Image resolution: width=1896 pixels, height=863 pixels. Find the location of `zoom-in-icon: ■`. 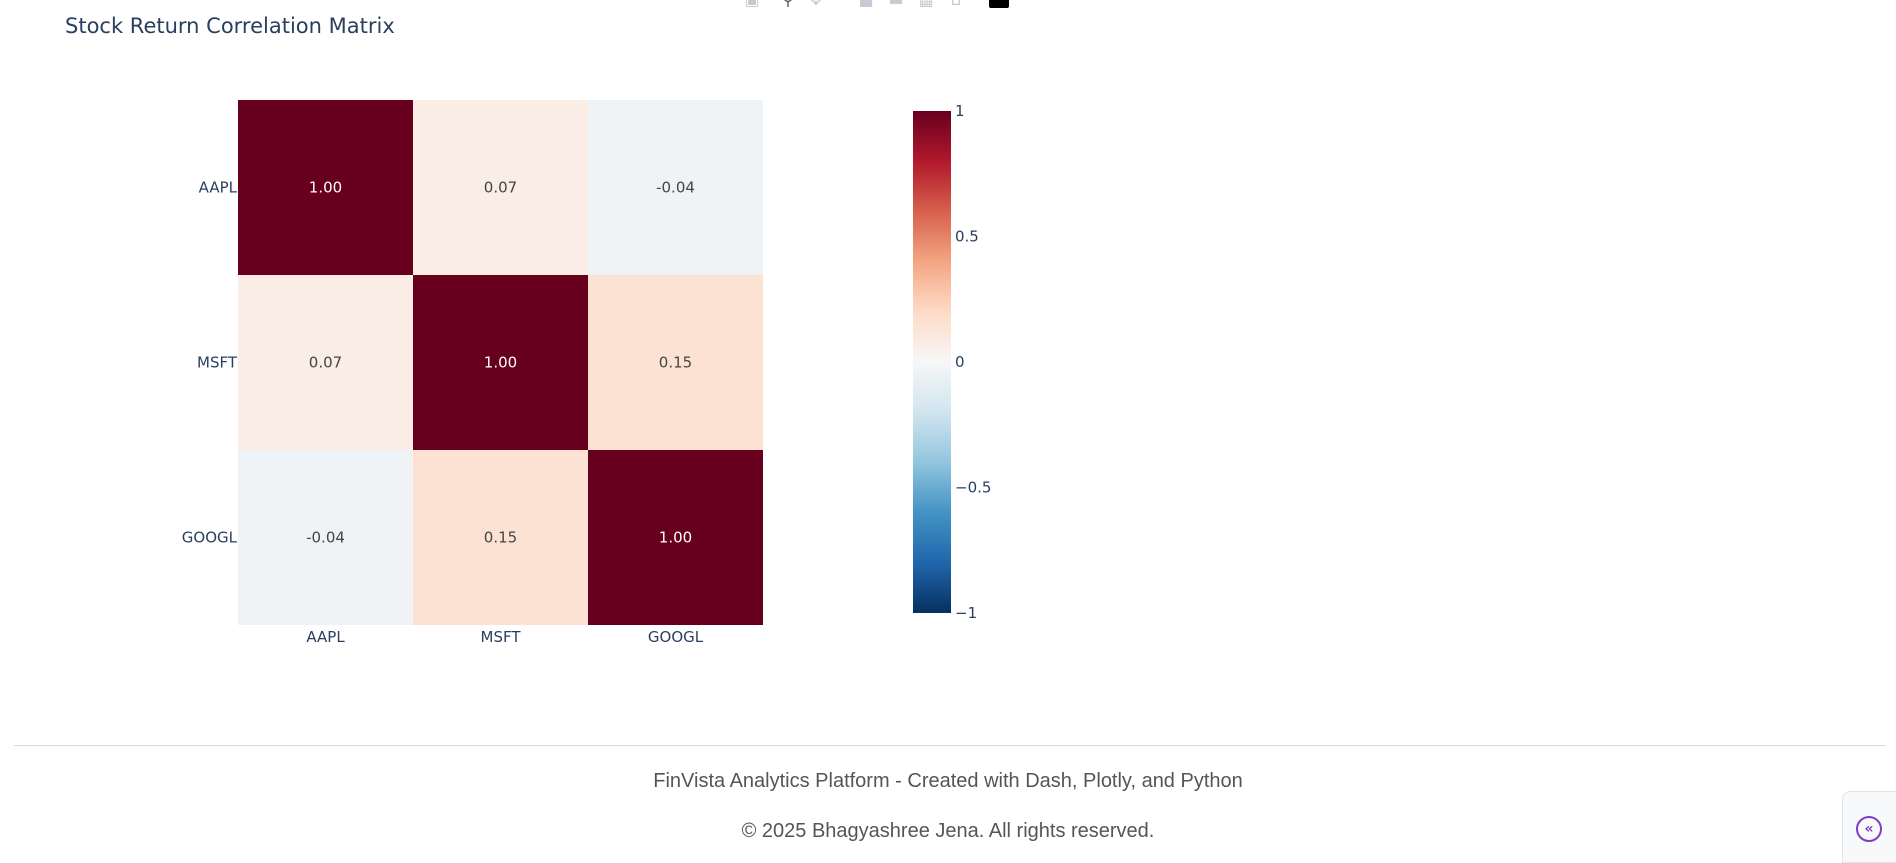

zoom-in-icon: ■ is located at coordinates (866, 4).